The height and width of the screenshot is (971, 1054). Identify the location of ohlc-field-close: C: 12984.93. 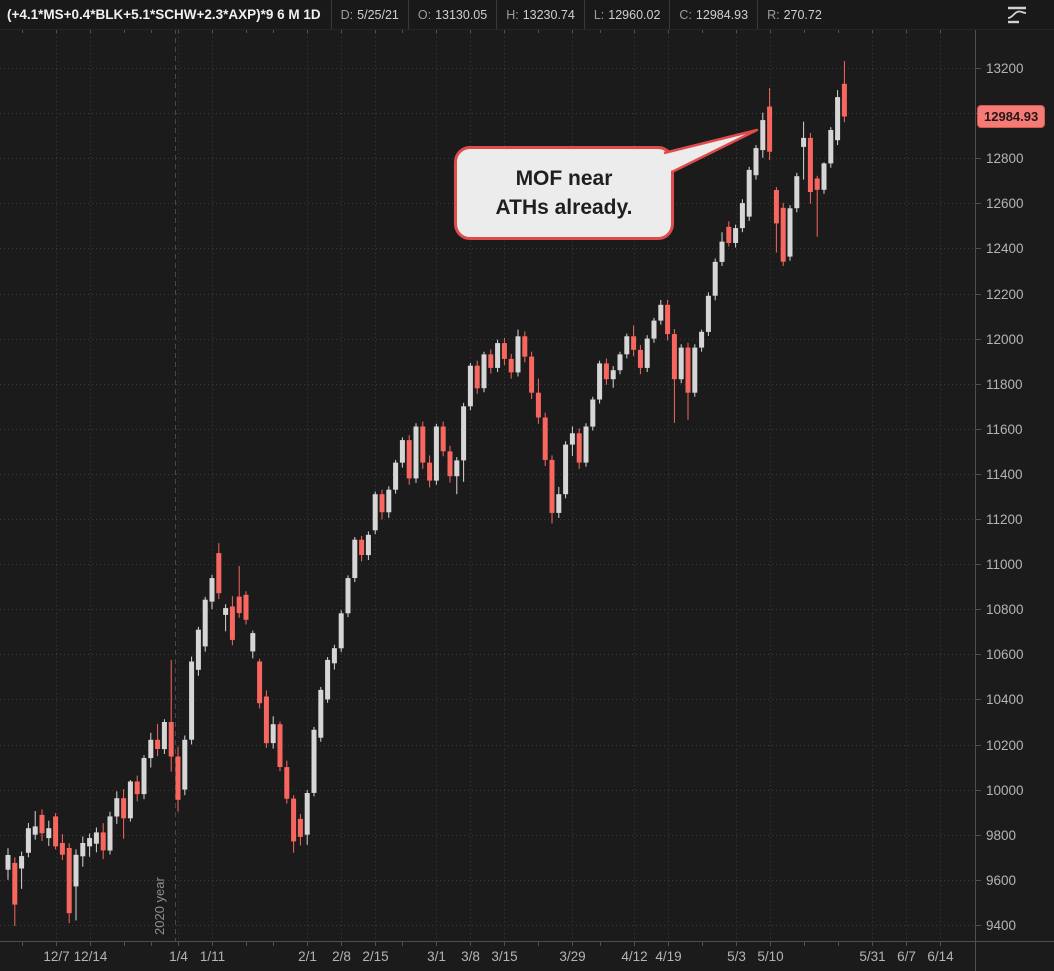
(713, 14).